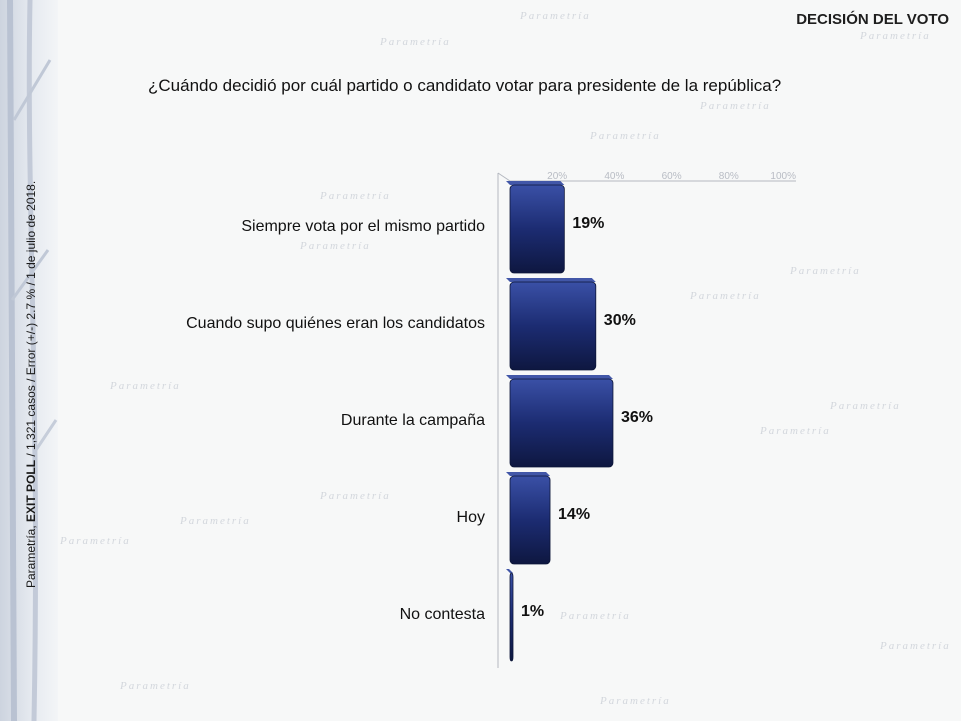  Describe the element at coordinates (636, 417) in the screenshot. I see `bar-value-label: 36%` at that location.